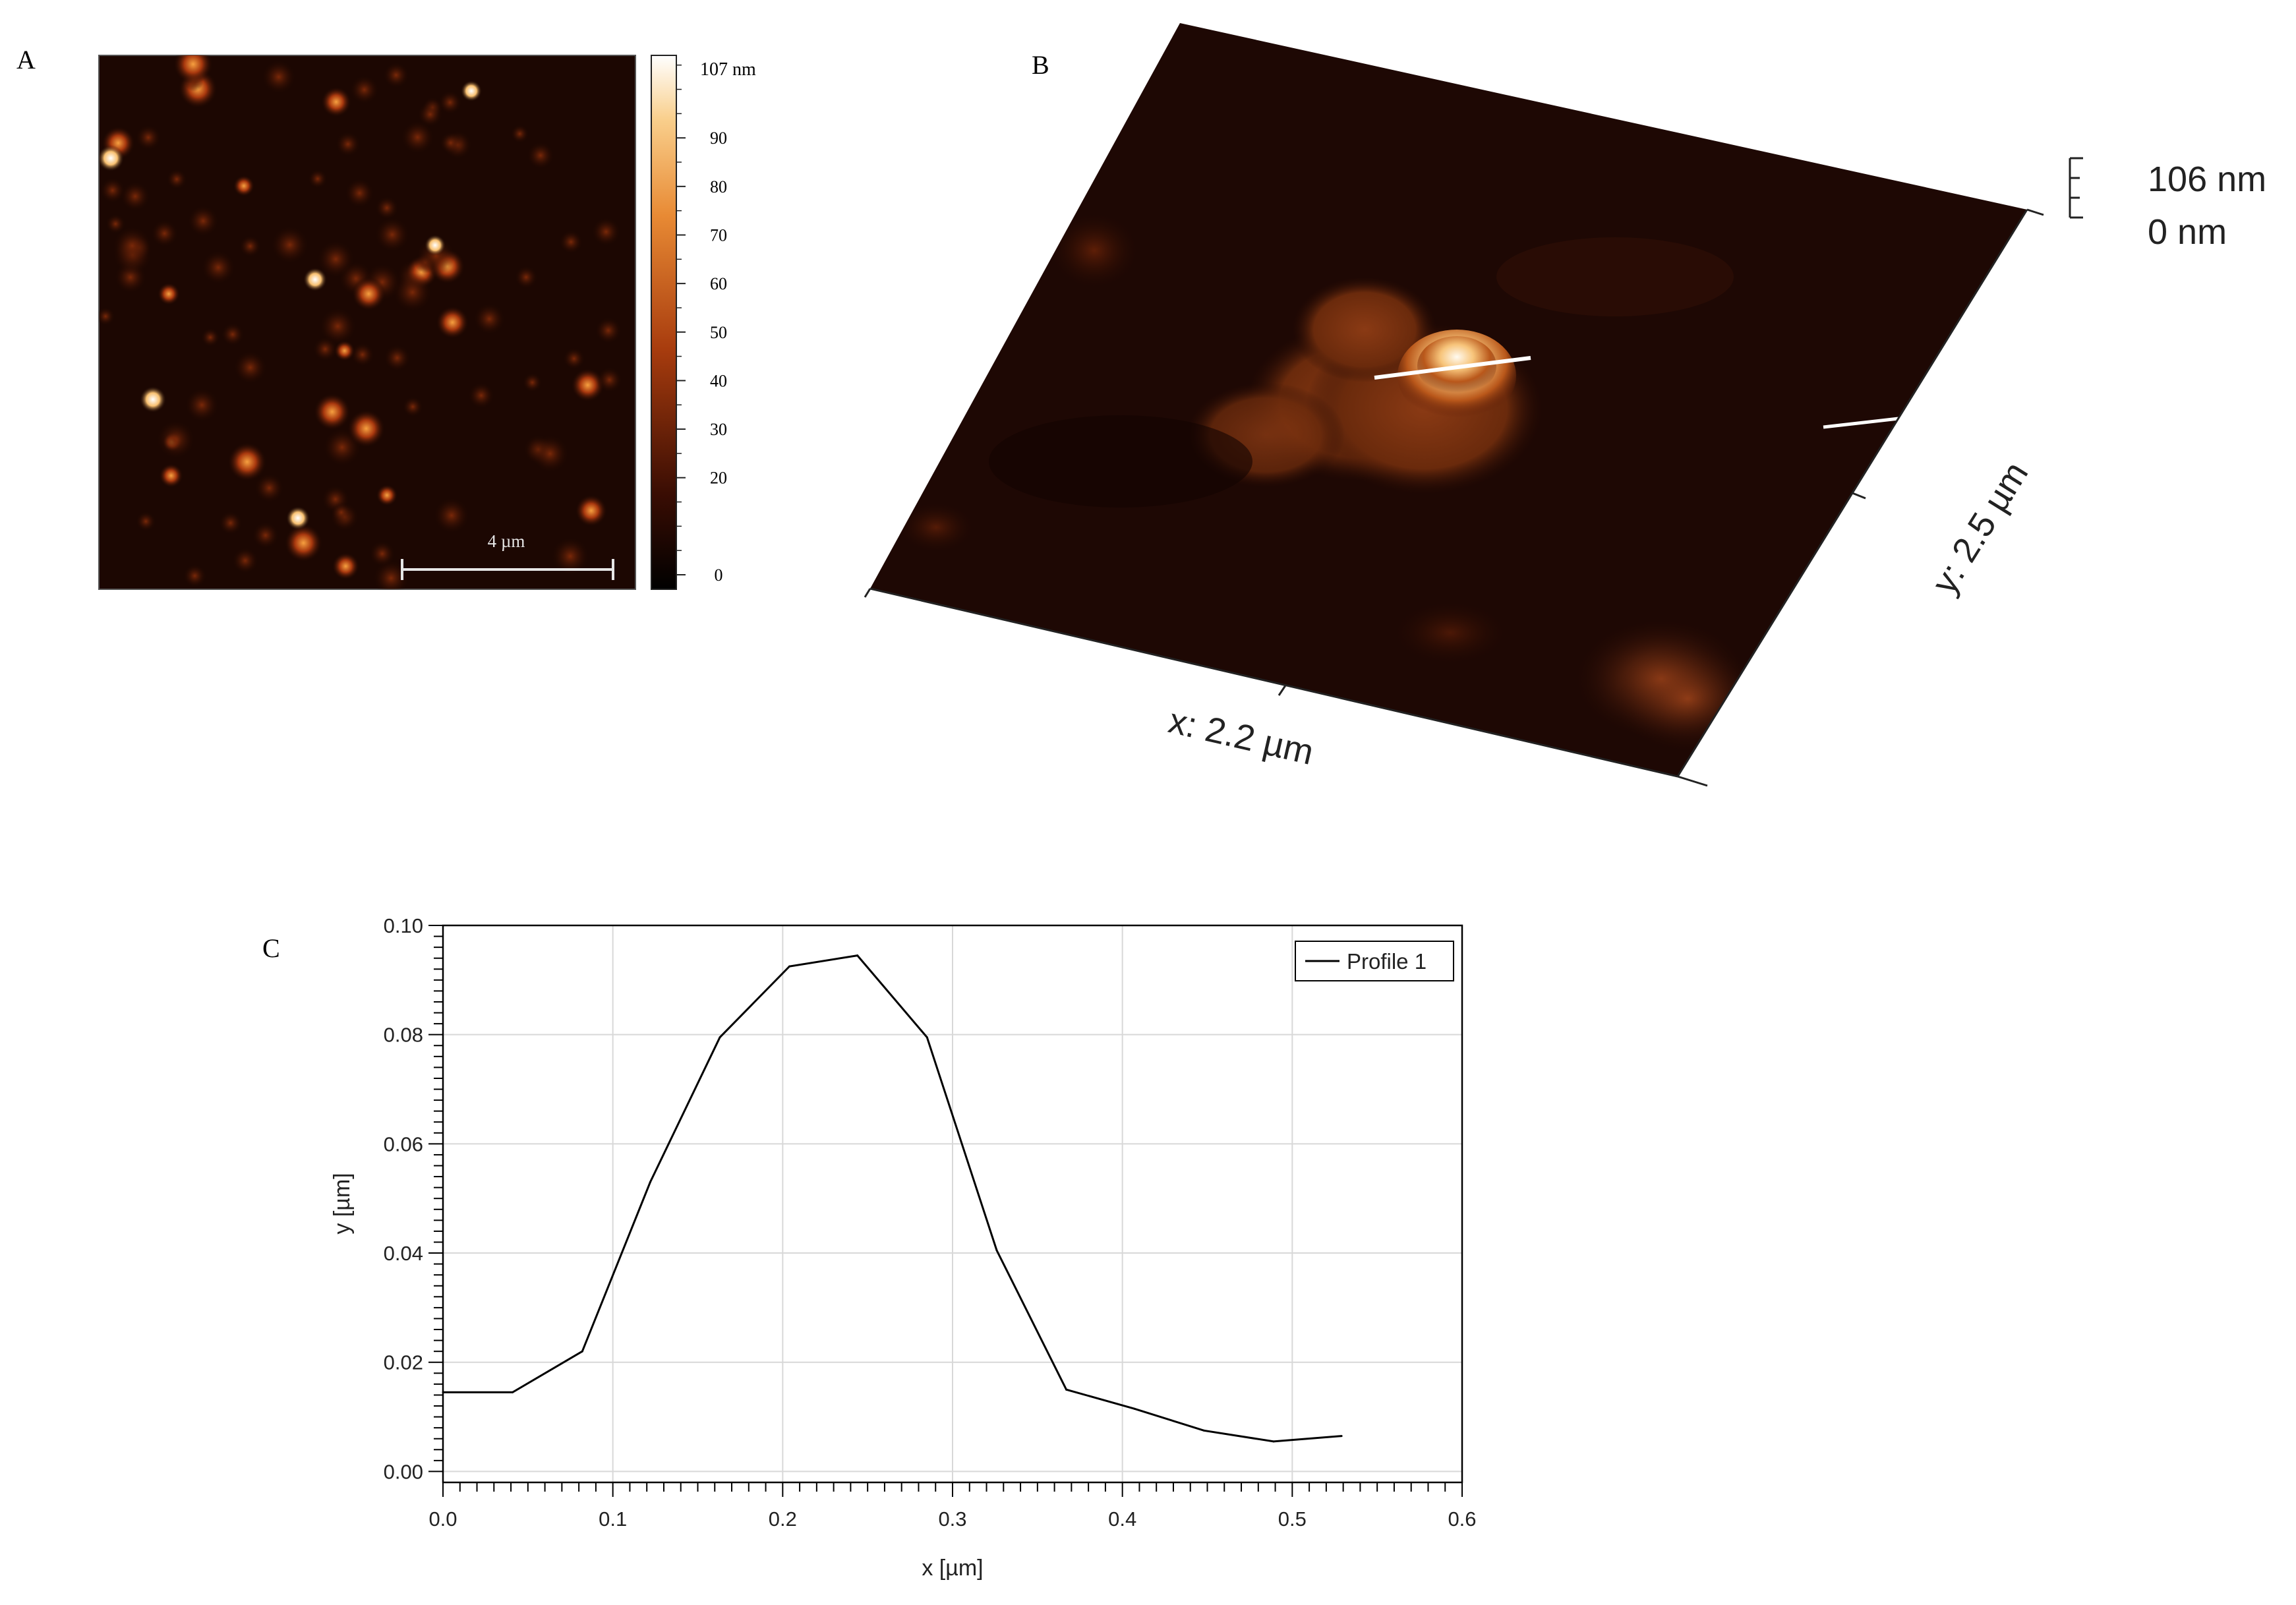 The width and height of the screenshot is (2296, 1605). What do you see at coordinates (664, 323) in the screenshot?
I see `colorbar-gradient` at bounding box center [664, 323].